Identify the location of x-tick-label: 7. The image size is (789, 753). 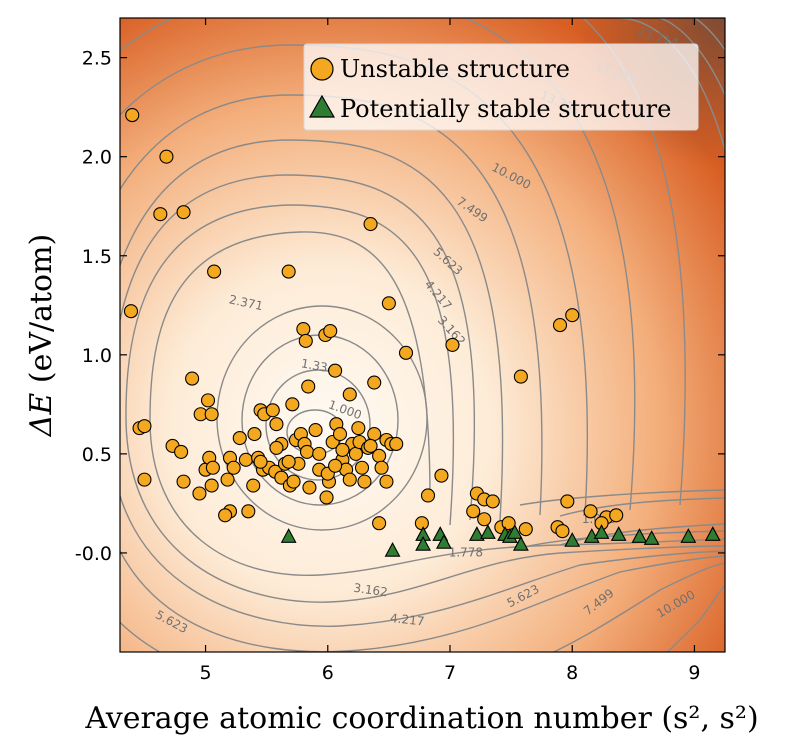
(450, 673).